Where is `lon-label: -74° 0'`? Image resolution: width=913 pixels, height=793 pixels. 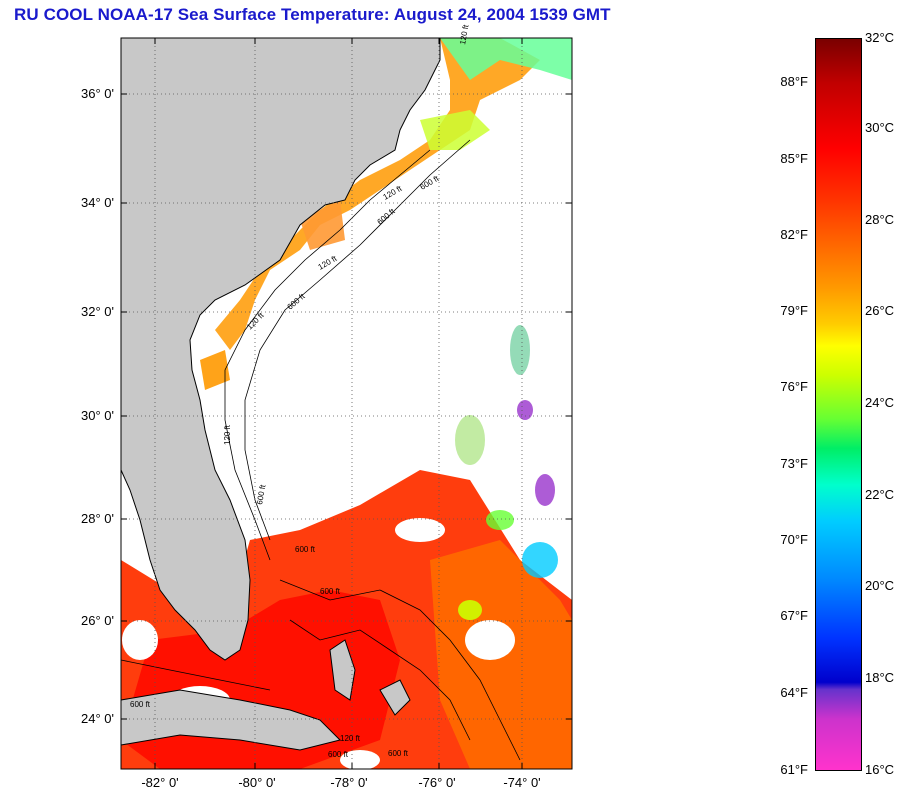 lon-label: -74° 0' is located at coordinates (522, 782).